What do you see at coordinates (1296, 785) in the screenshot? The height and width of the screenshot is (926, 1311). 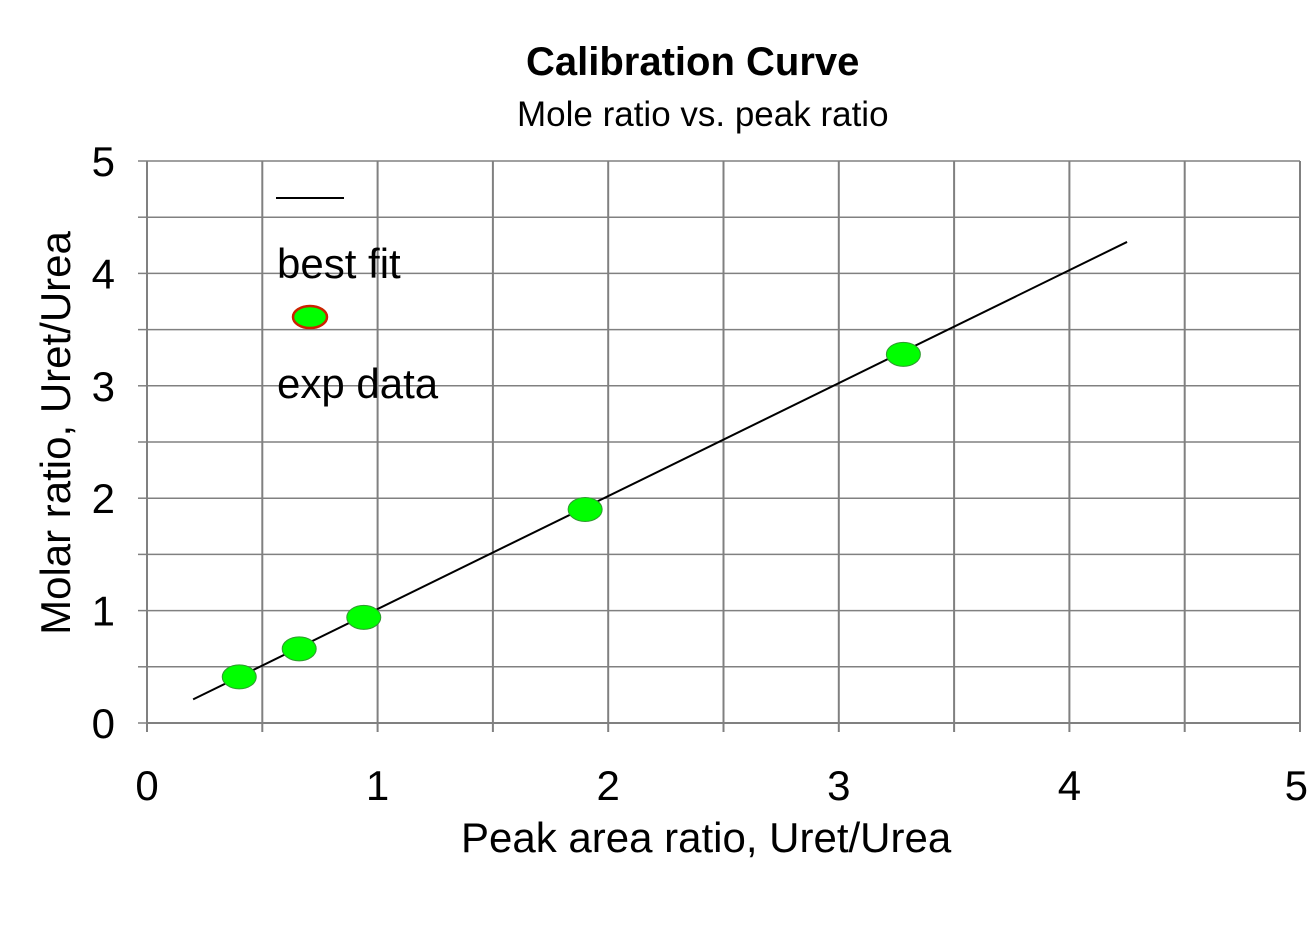 I see `x-tick-label: 5` at bounding box center [1296, 785].